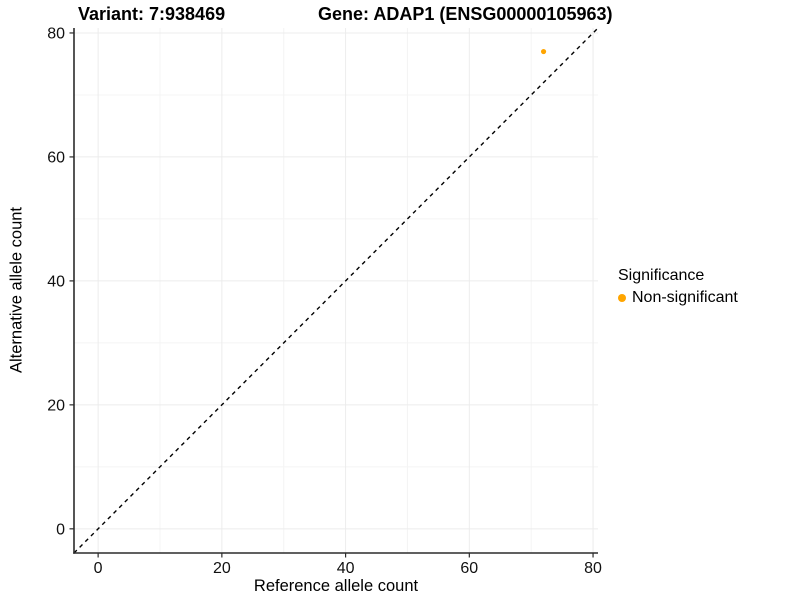  I want to click on legend-point-swatch, so click(622, 298).